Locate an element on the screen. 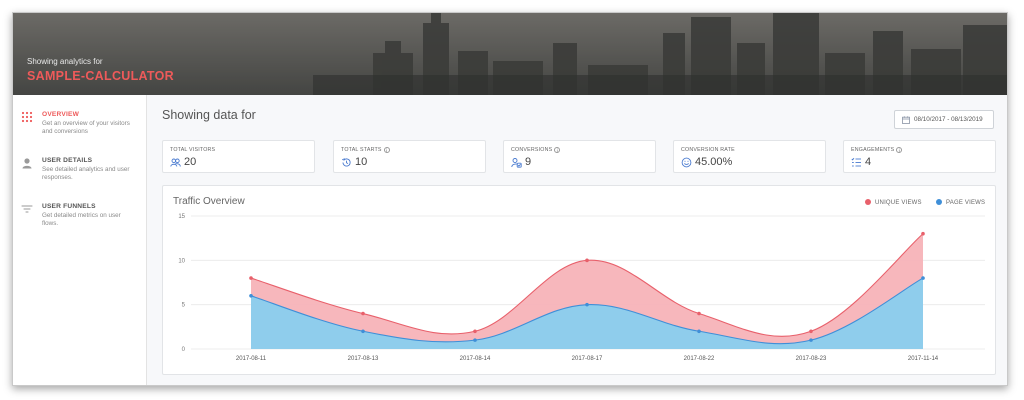  date-range-picker: 08/10/2017 - 08/13/2019 is located at coordinates (944, 119).